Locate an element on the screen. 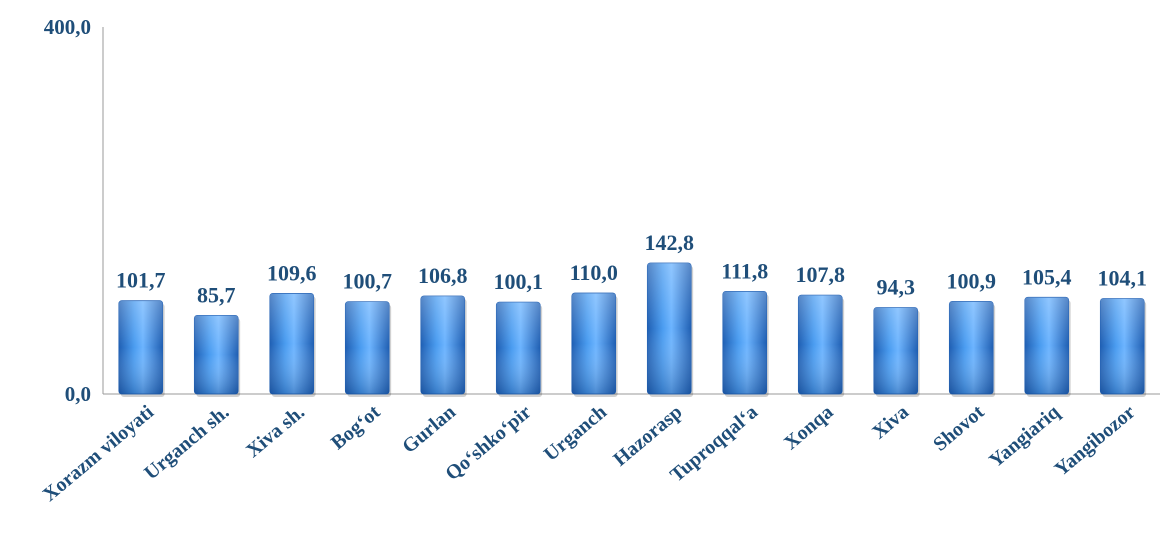 This screenshot has width=1167, height=553. x-tick-label: Bog‘ot is located at coordinates (356, 427).